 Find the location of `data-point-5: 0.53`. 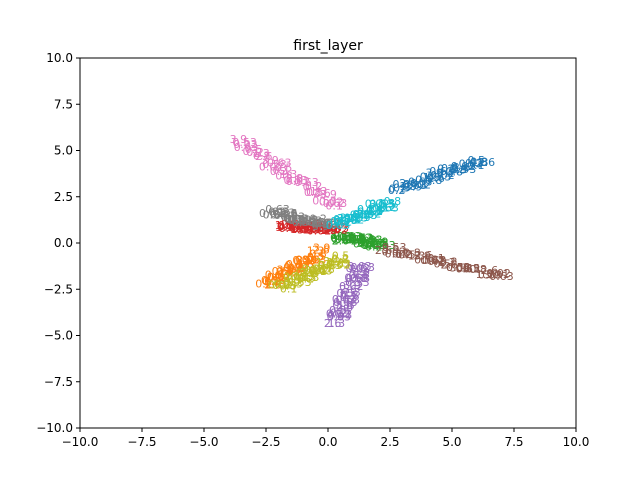

data-point-5: 0.53 is located at coordinates (490, 274).